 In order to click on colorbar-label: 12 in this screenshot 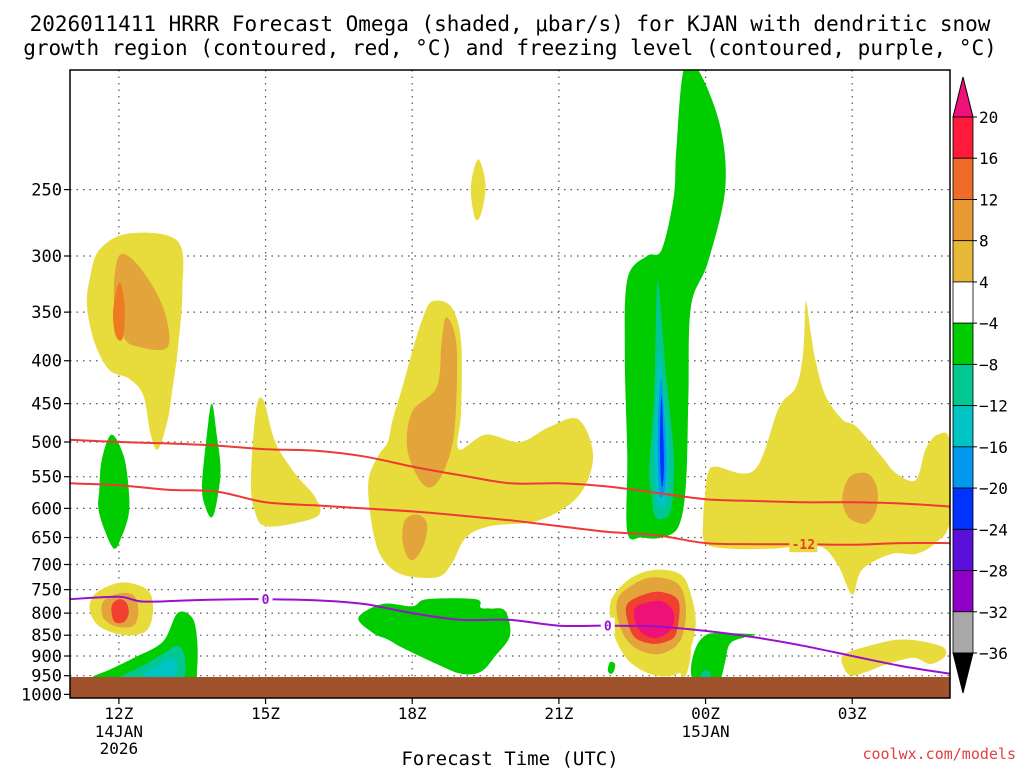, I will do `click(988, 199)`.